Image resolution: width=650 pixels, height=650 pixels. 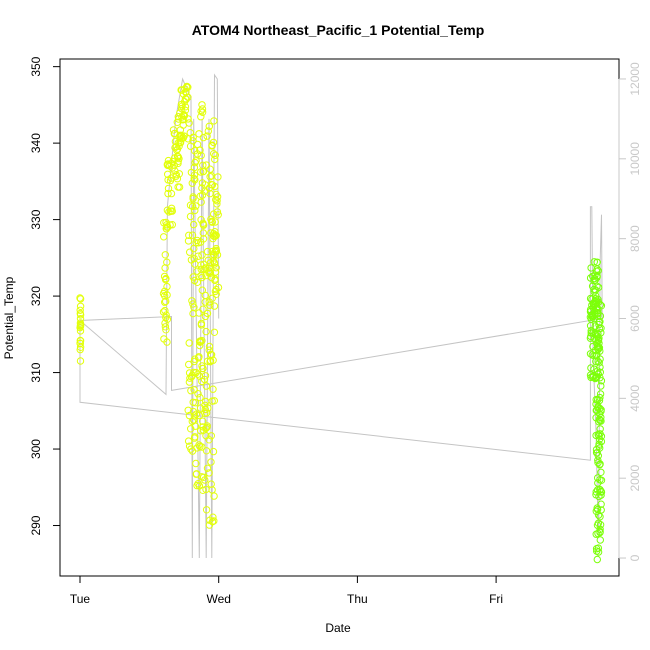 I want to click on x-axis: Tue Wed Thu Fri, so click(x=286, y=590).